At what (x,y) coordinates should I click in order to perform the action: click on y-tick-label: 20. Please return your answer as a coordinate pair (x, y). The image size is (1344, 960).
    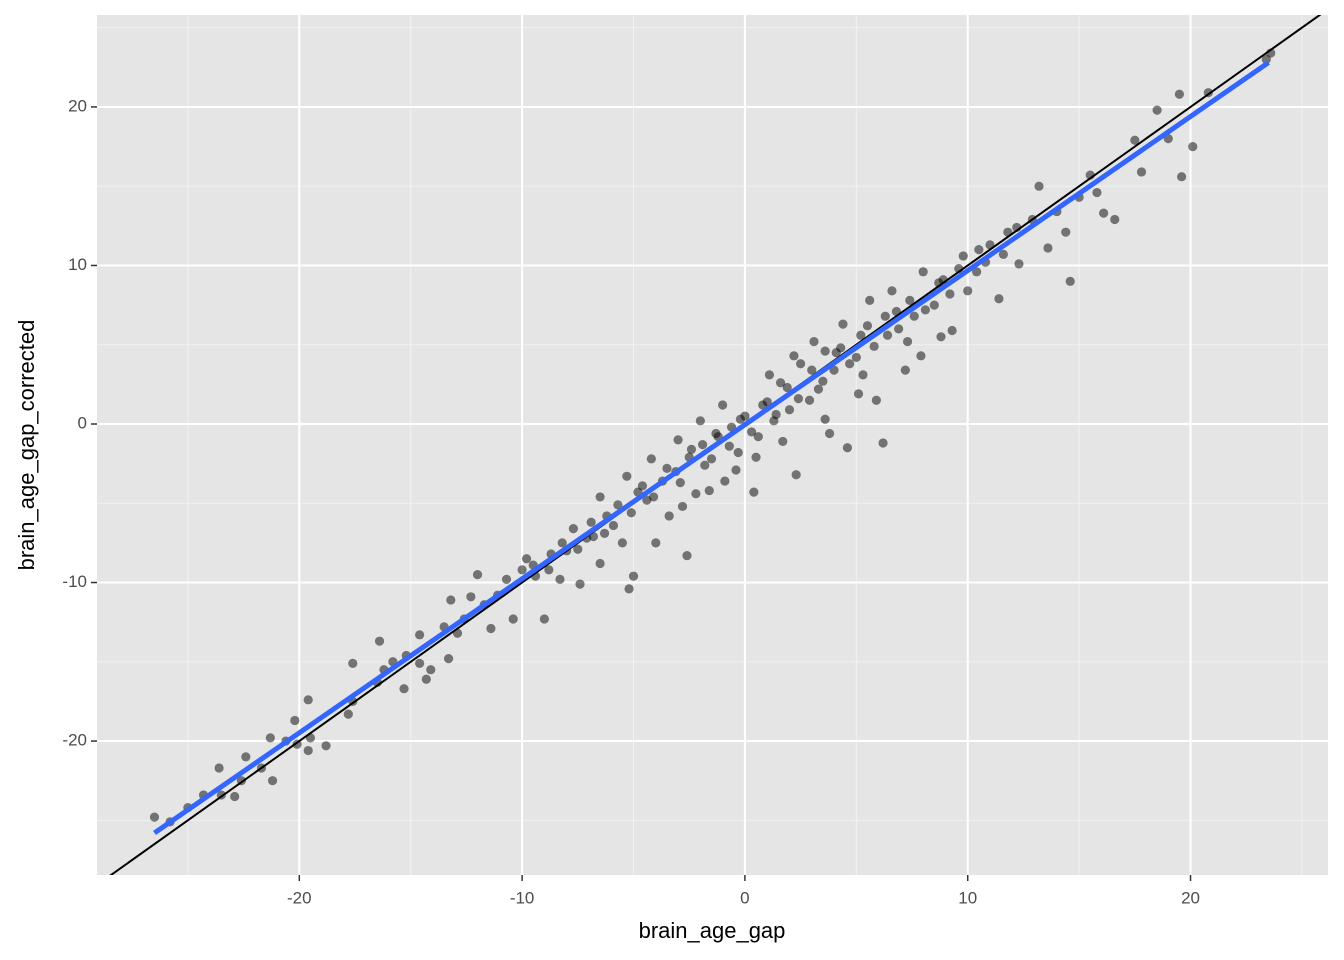
    Looking at the image, I should click on (77, 105).